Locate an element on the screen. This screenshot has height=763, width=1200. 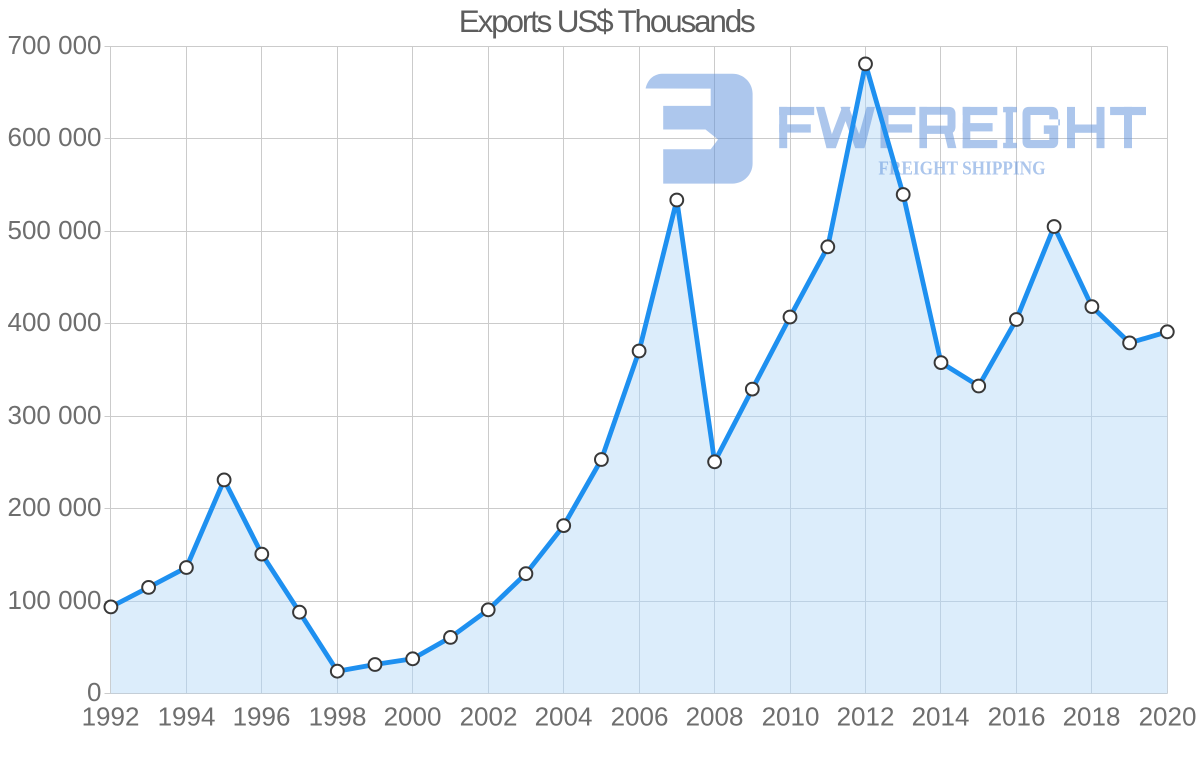
svg-text: 1992 is located at coordinates (111, 717).